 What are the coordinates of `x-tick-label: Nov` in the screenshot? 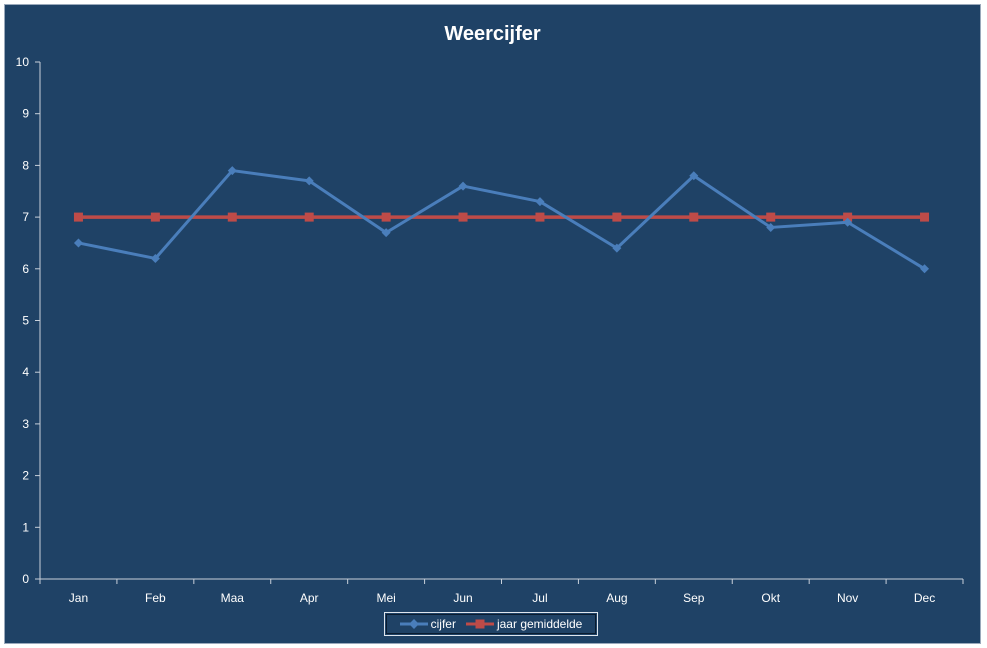 It's located at (847, 598).